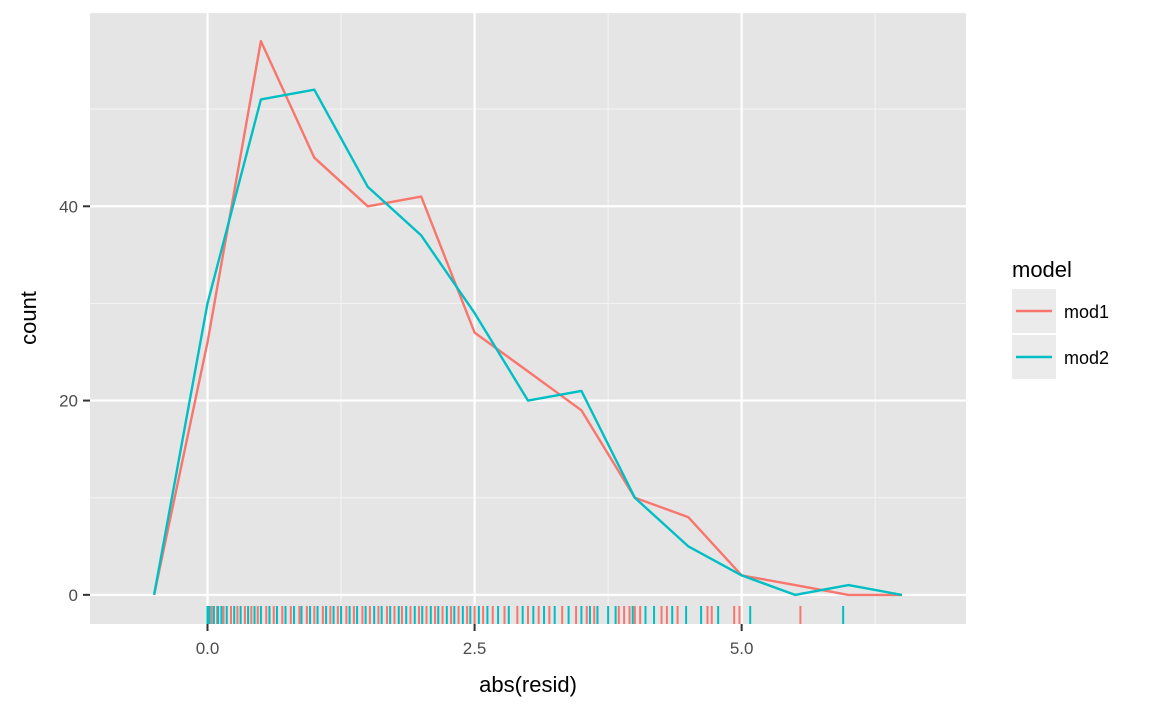  What do you see at coordinates (73, 595) in the screenshot?
I see `y-tick-label: 0` at bounding box center [73, 595].